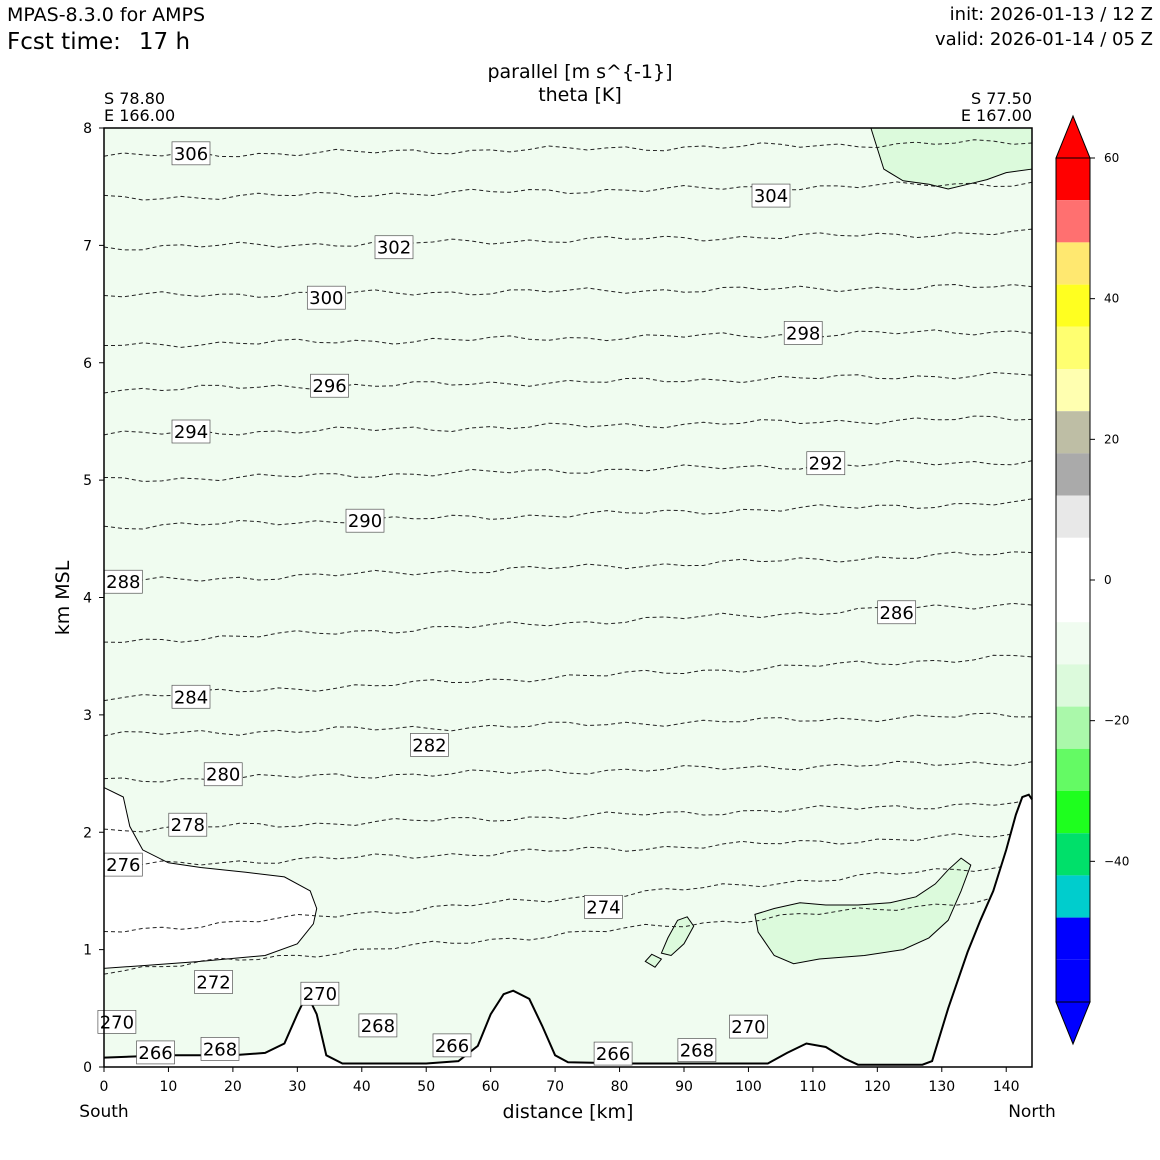 The height and width of the screenshot is (1160, 1160). I want to click on contour-label-286: 286, so click(897, 612).